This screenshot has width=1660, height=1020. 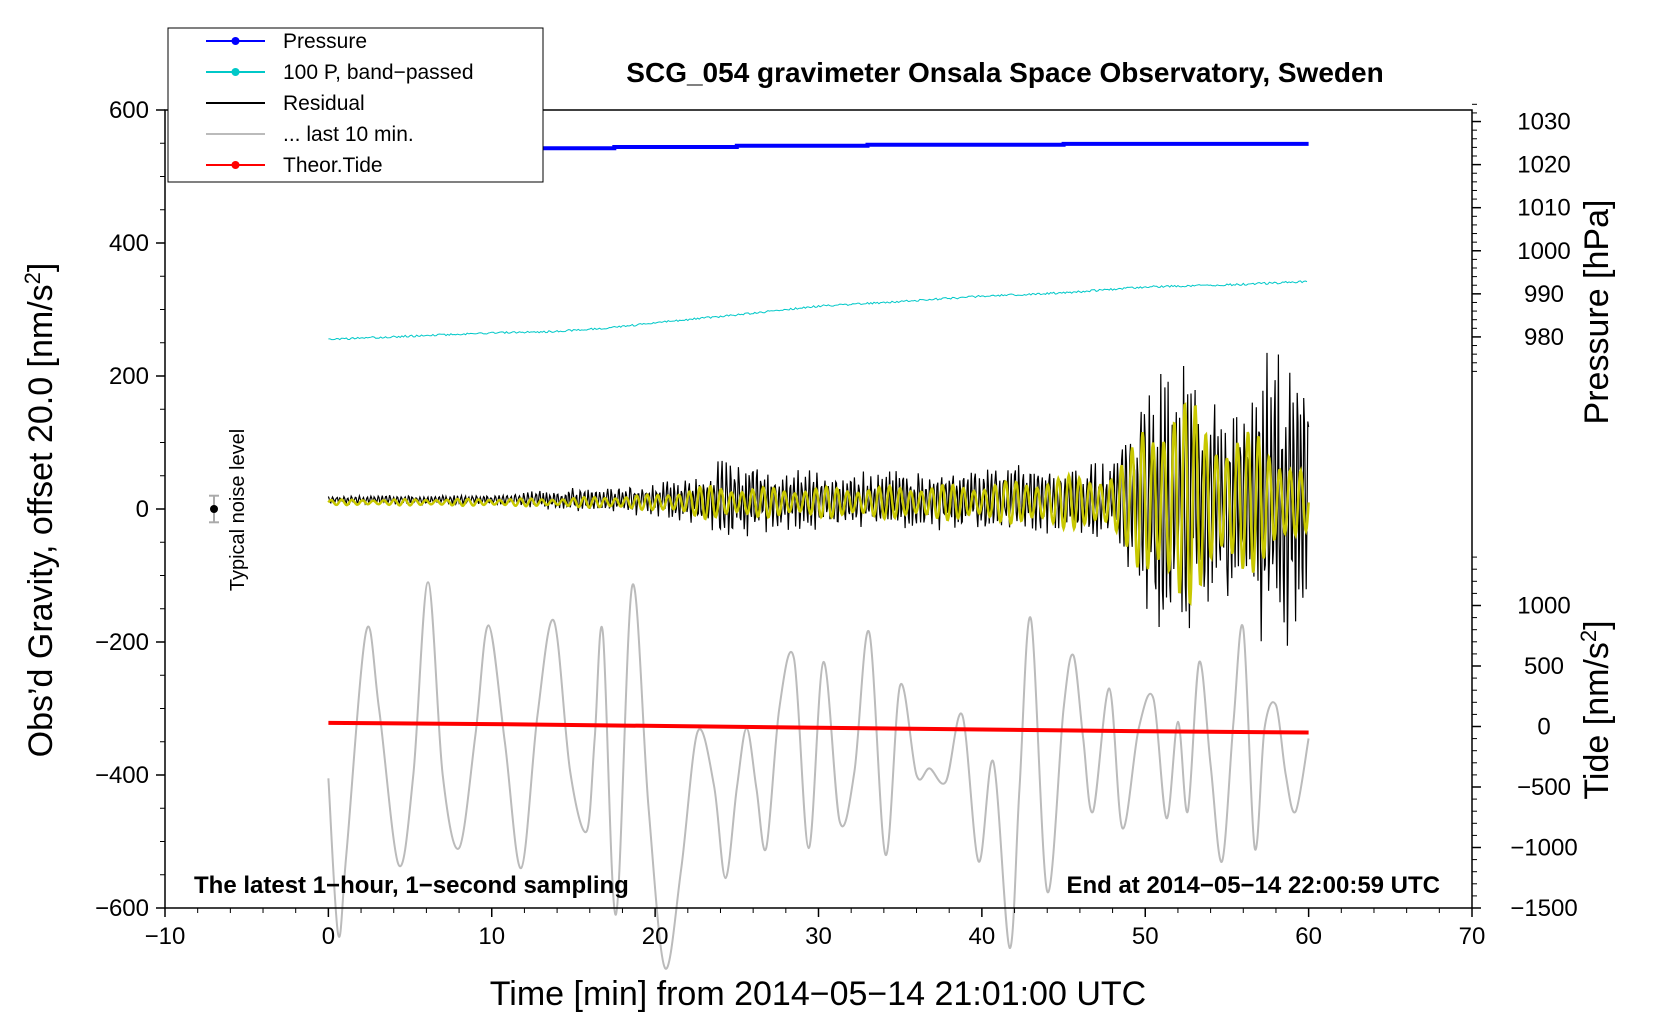 I want to click on x-tick-label: −10, so click(x=165, y=936).